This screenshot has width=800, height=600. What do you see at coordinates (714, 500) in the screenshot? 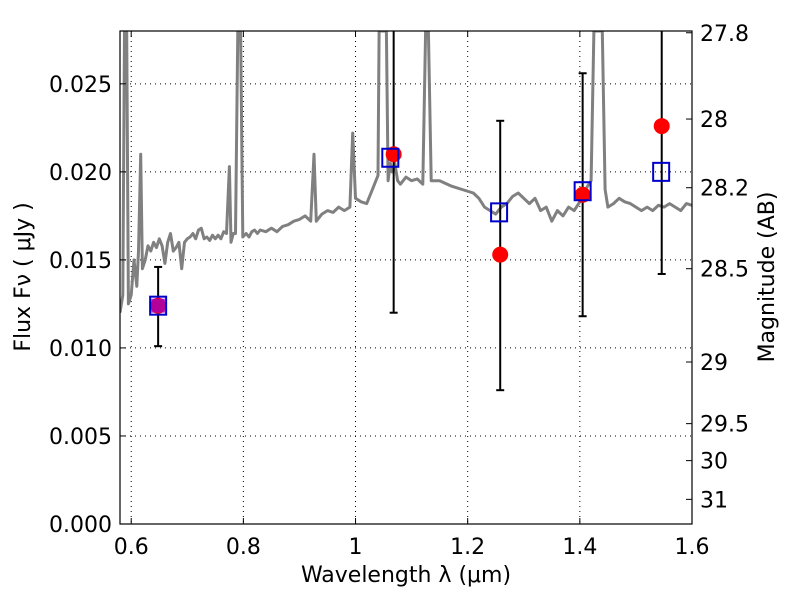
I see `y2-tick-label: 31` at bounding box center [714, 500].